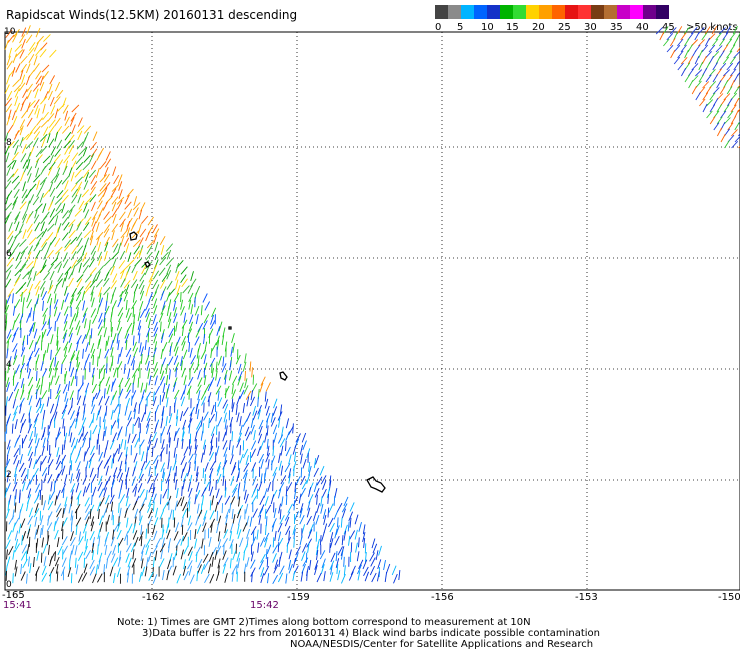 This screenshot has height=650, width=740. What do you see at coordinates (133, 236) in the screenshot?
I see `island-outline` at bounding box center [133, 236].